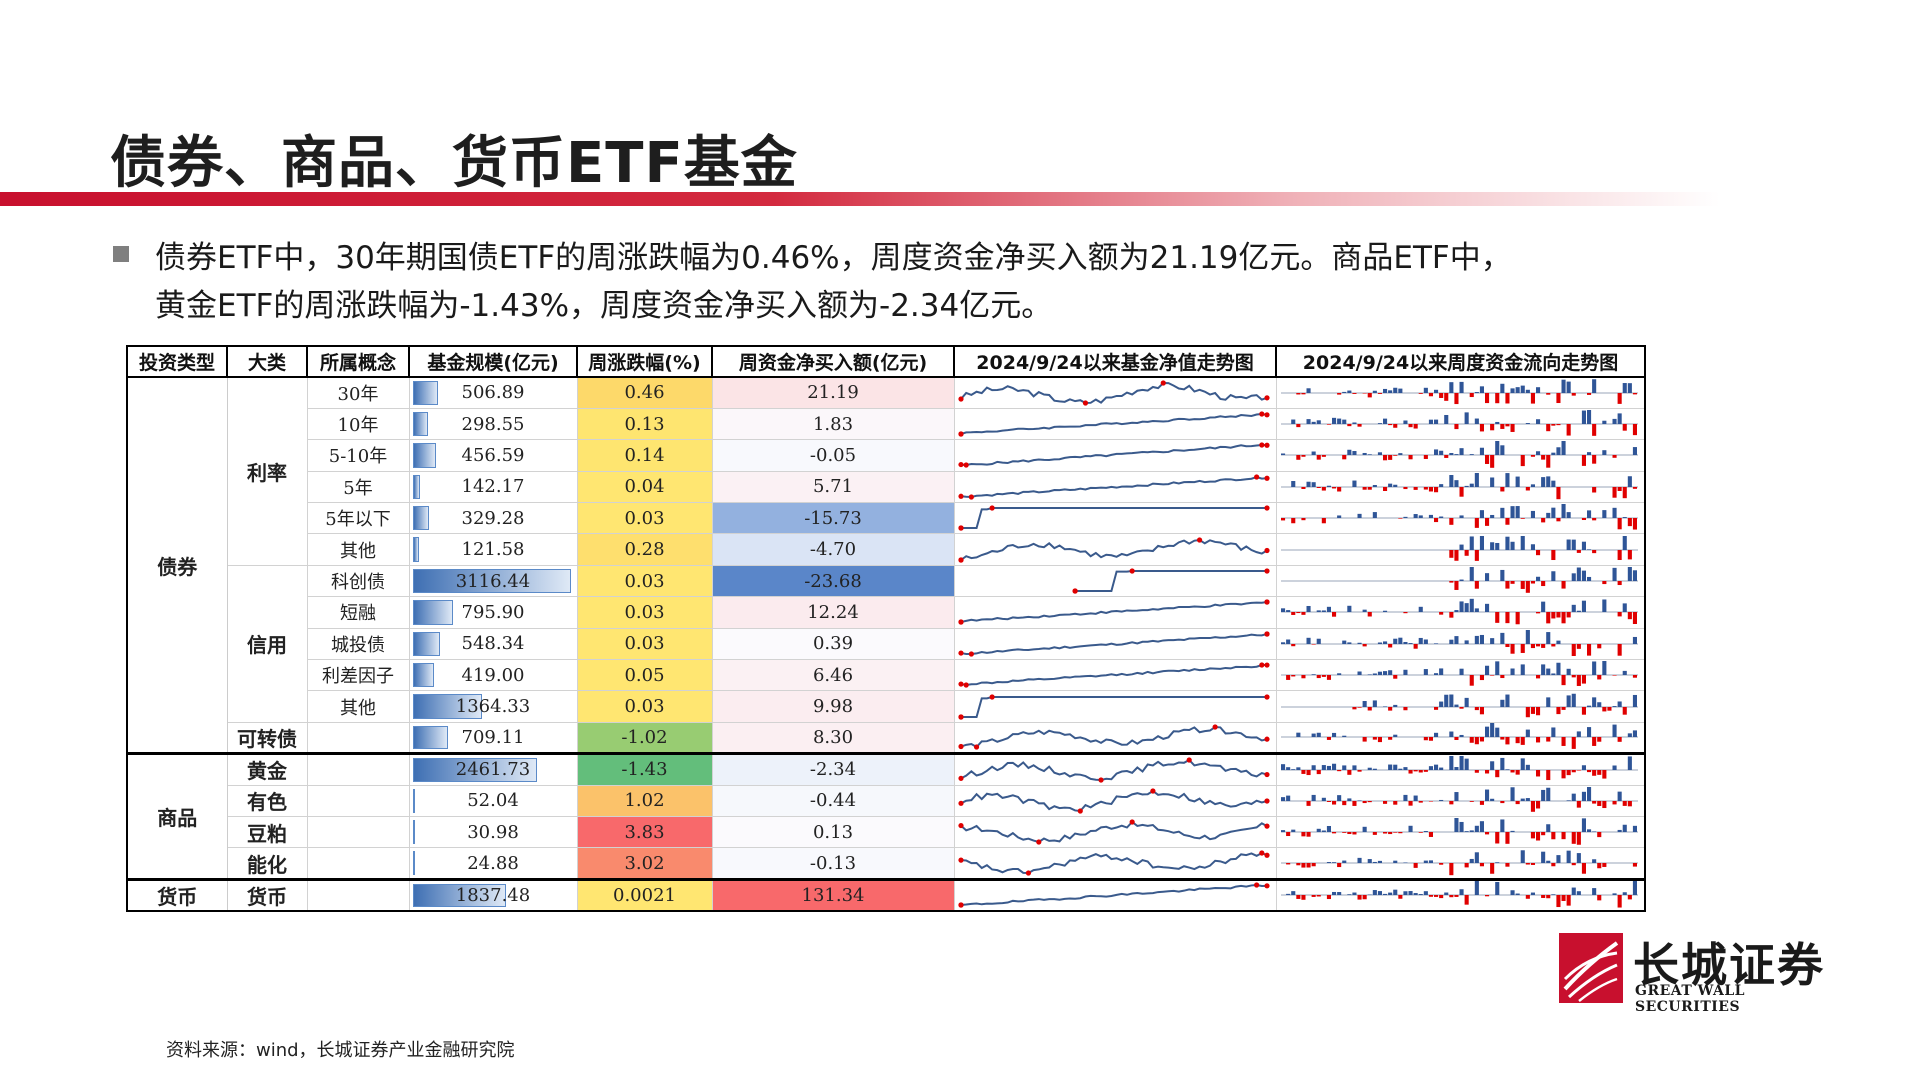 The width and height of the screenshot is (1920, 1080). What do you see at coordinates (1115, 518) in the screenshot?
I see `cell-nav-chart` at bounding box center [1115, 518].